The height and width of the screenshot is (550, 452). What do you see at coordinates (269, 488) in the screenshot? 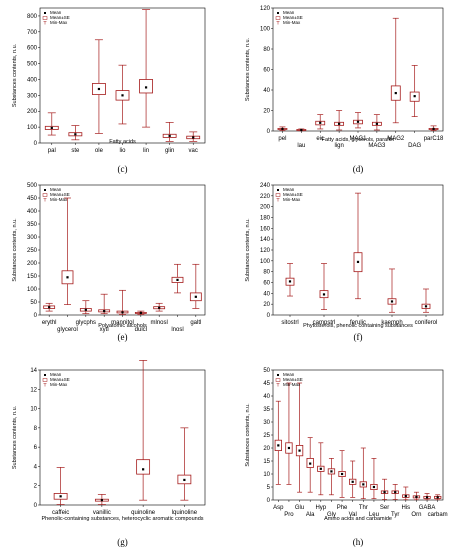
I see `y-tick-label: 5` at bounding box center [269, 488].